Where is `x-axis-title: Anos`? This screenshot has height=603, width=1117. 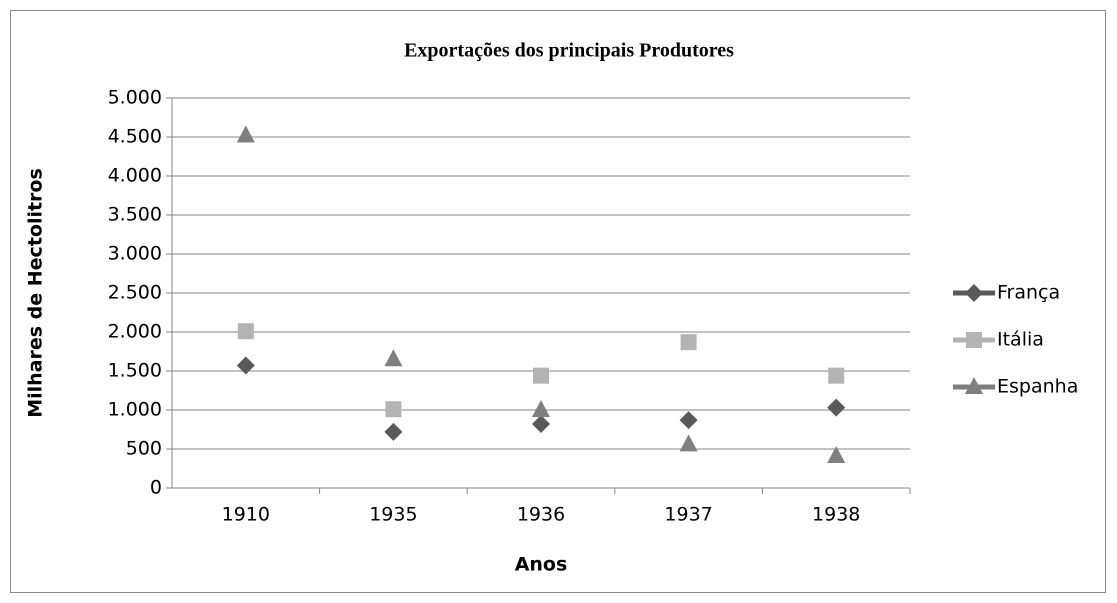 x-axis-title: Anos is located at coordinates (541, 565).